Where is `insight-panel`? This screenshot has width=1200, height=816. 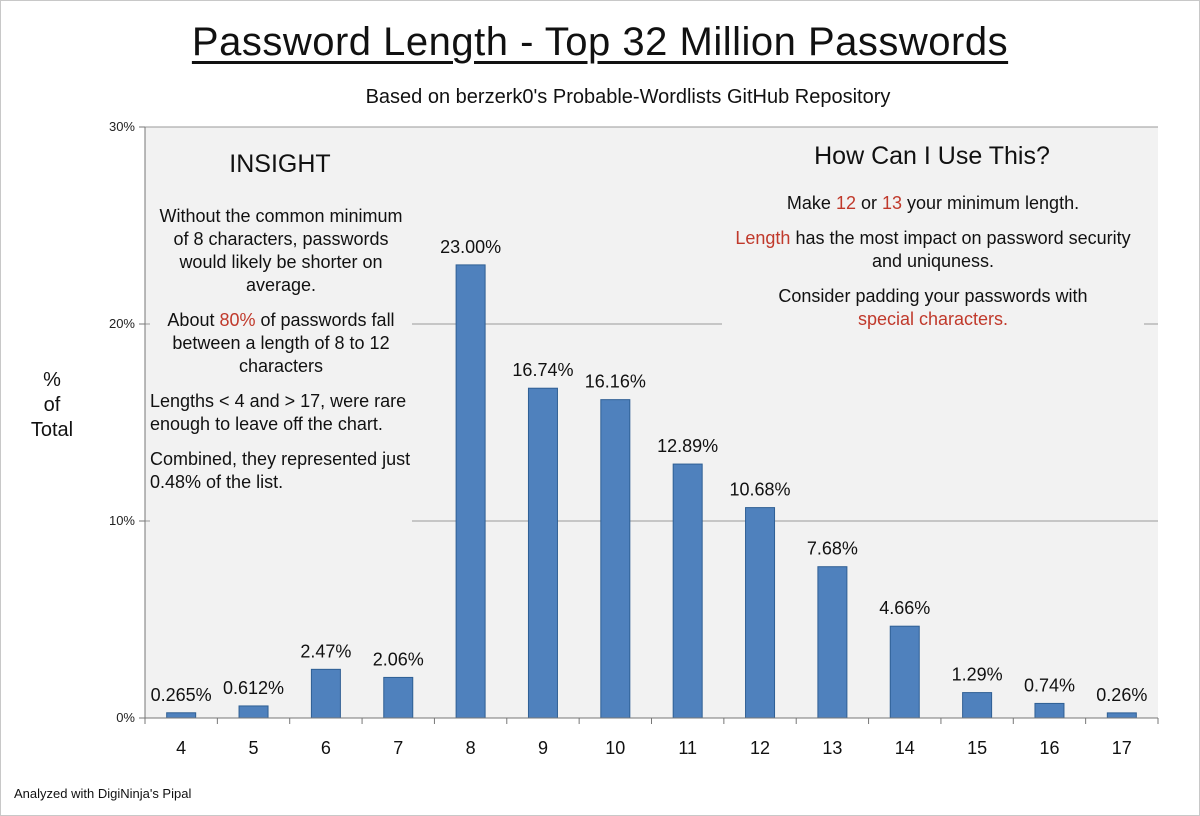
insight-panel is located at coordinates (281, 370).